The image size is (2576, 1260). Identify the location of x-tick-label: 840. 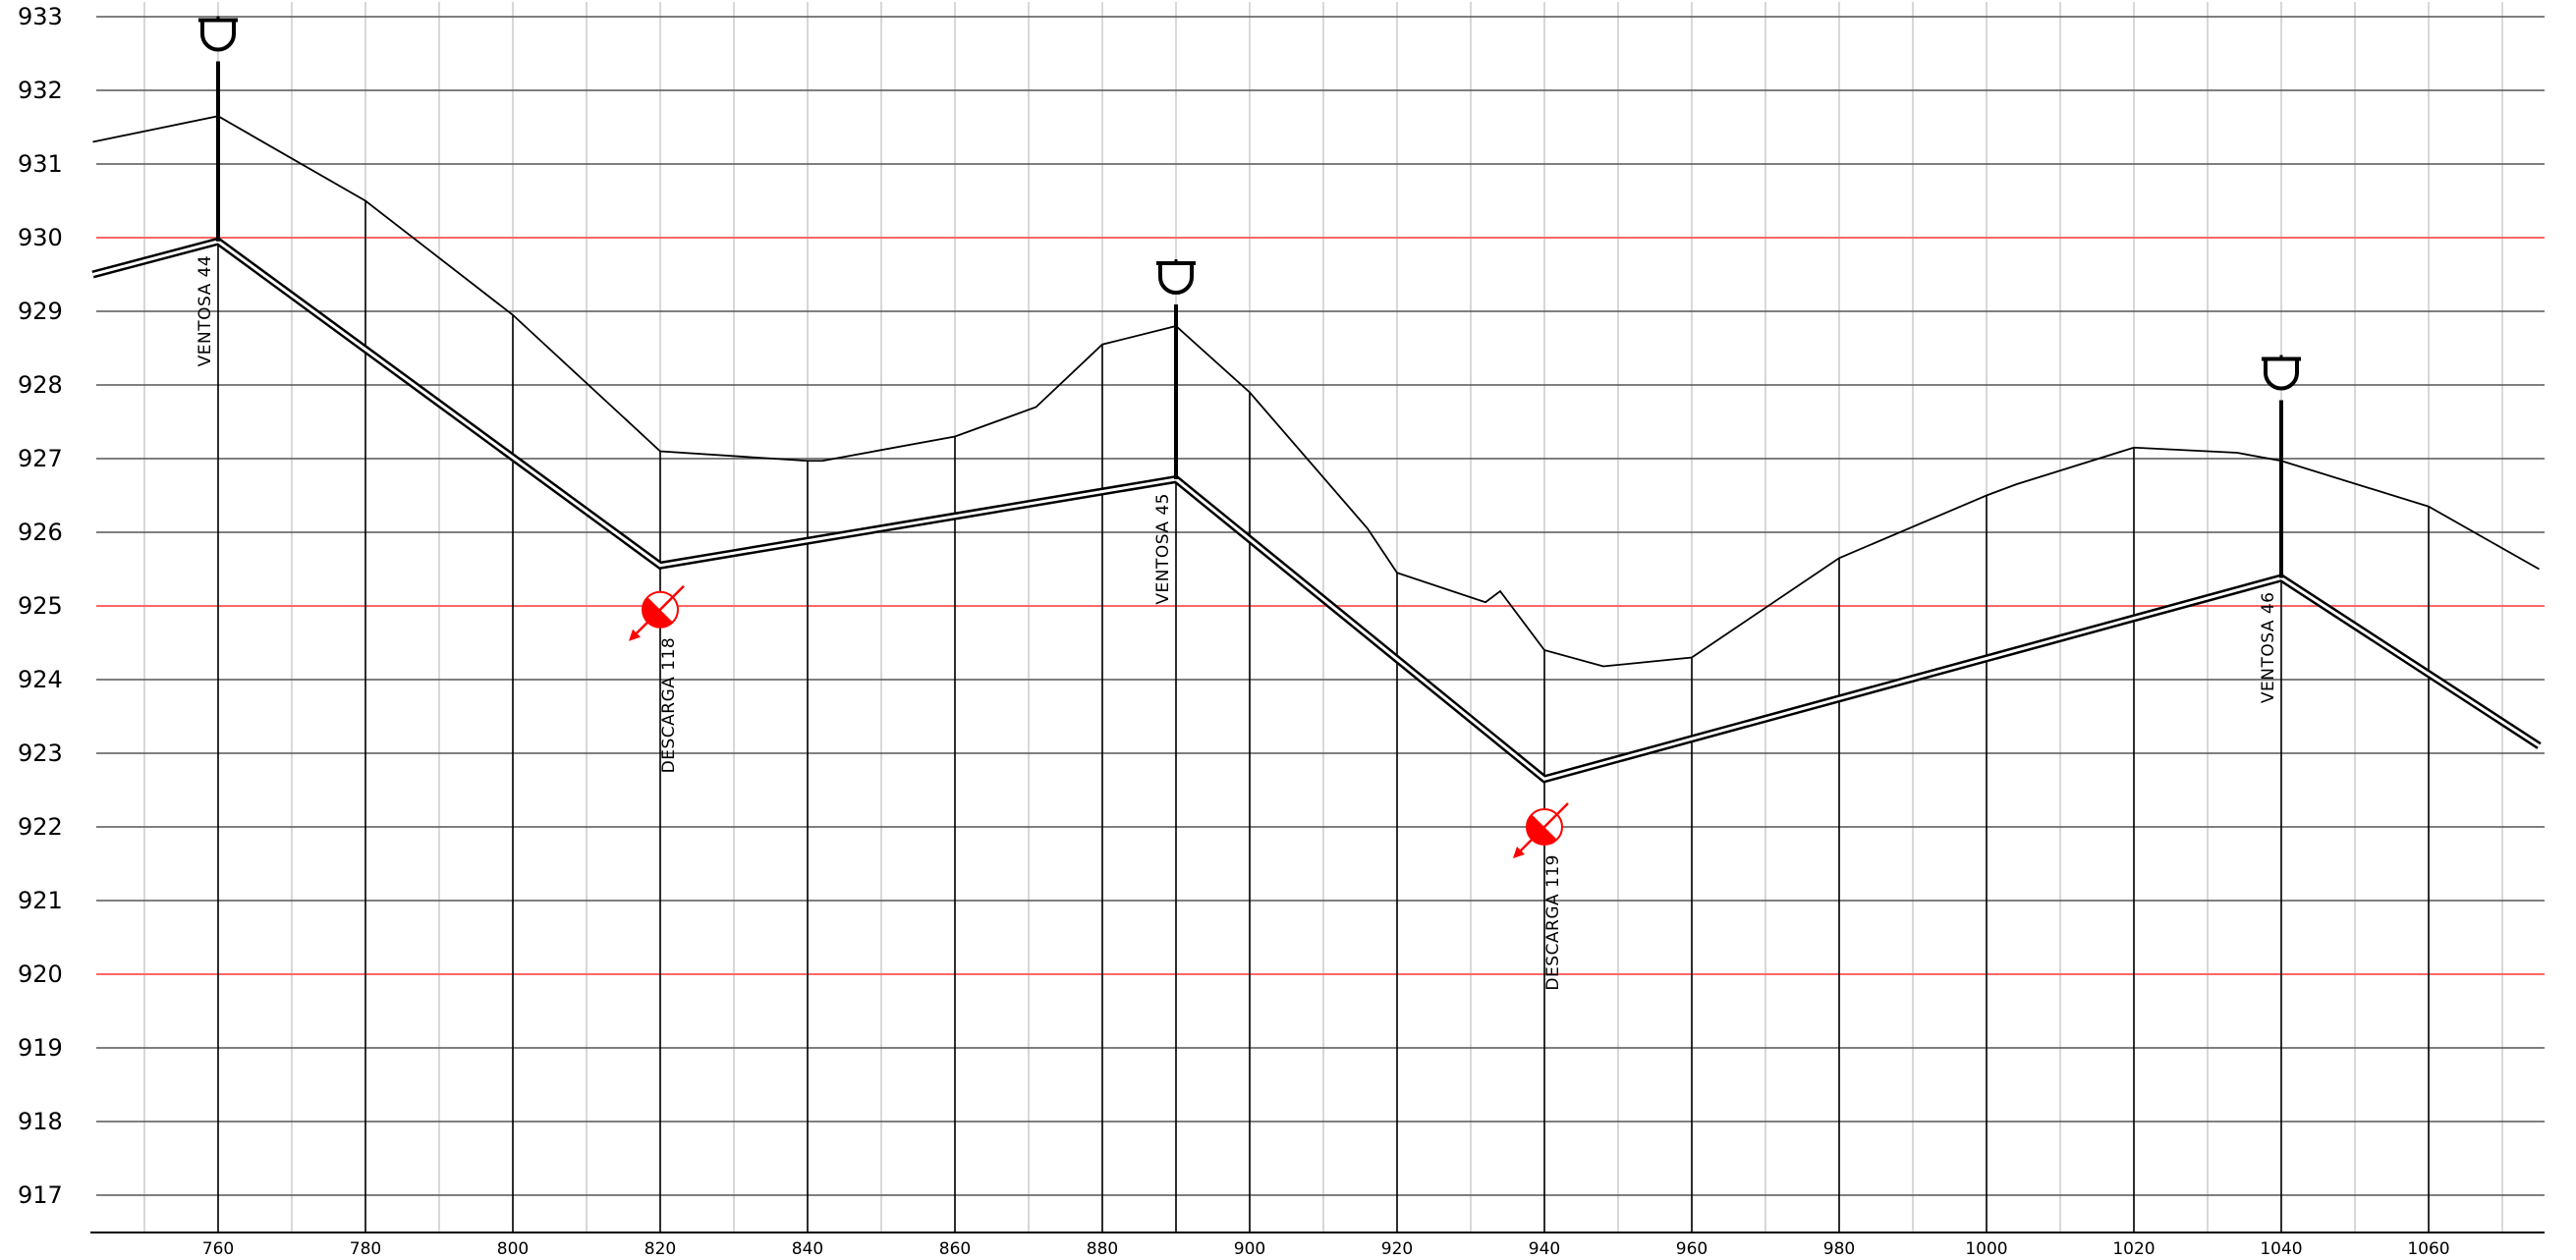
(807, 1249).